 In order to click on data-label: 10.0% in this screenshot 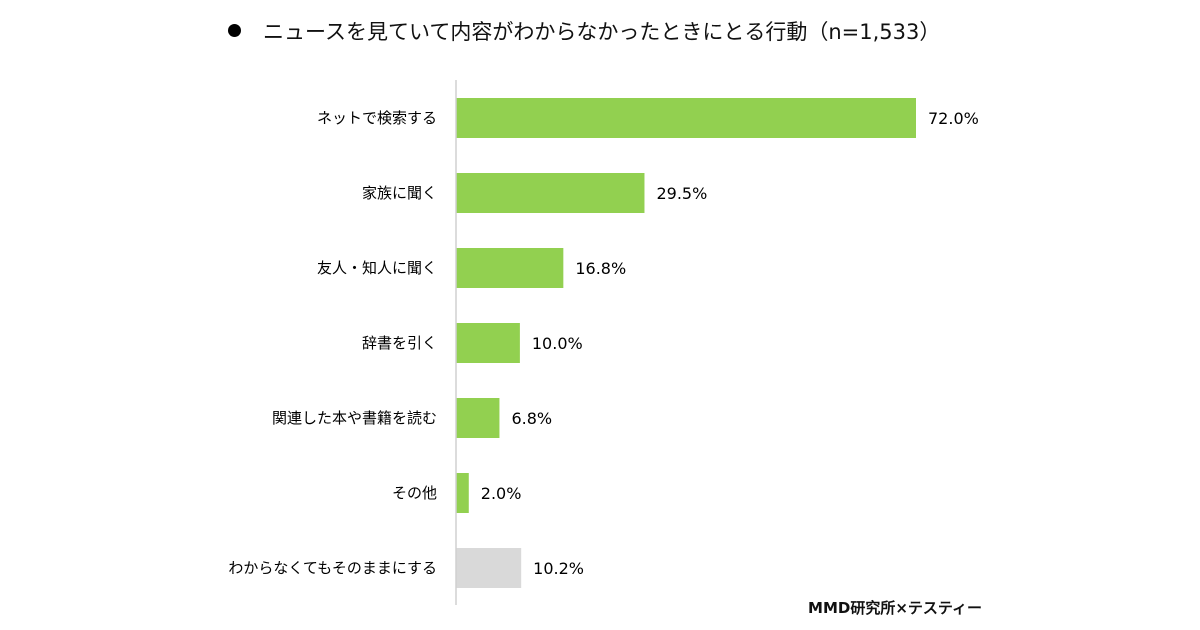, I will do `click(557, 343)`.